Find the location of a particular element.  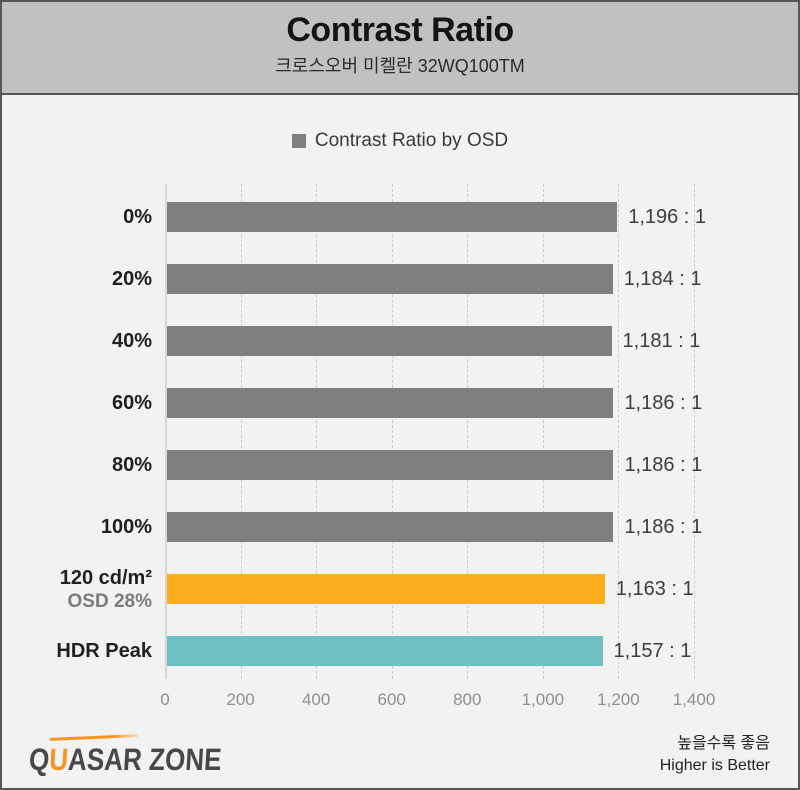

category-label: HDR Peak is located at coordinates (104, 651).